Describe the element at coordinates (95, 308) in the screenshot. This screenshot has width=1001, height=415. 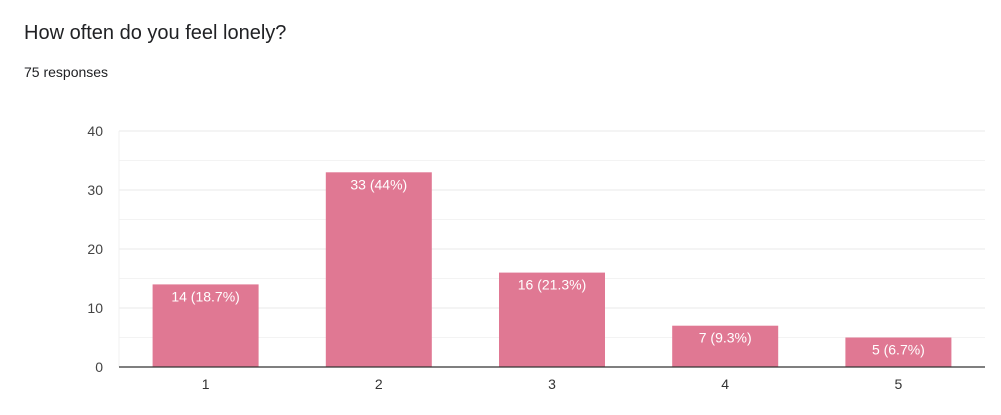
I see `y-tick-label: 10` at that location.